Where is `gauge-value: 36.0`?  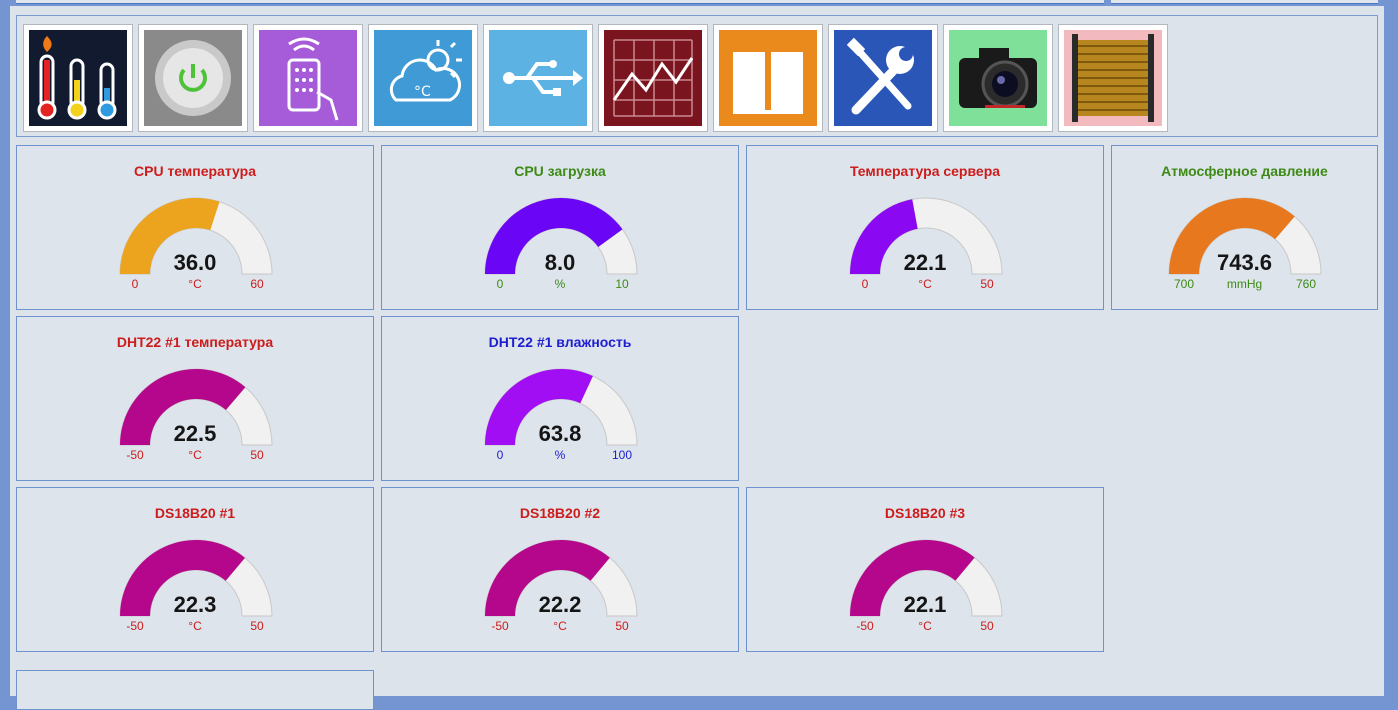 gauge-value: 36.0 is located at coordinates (195, 262).